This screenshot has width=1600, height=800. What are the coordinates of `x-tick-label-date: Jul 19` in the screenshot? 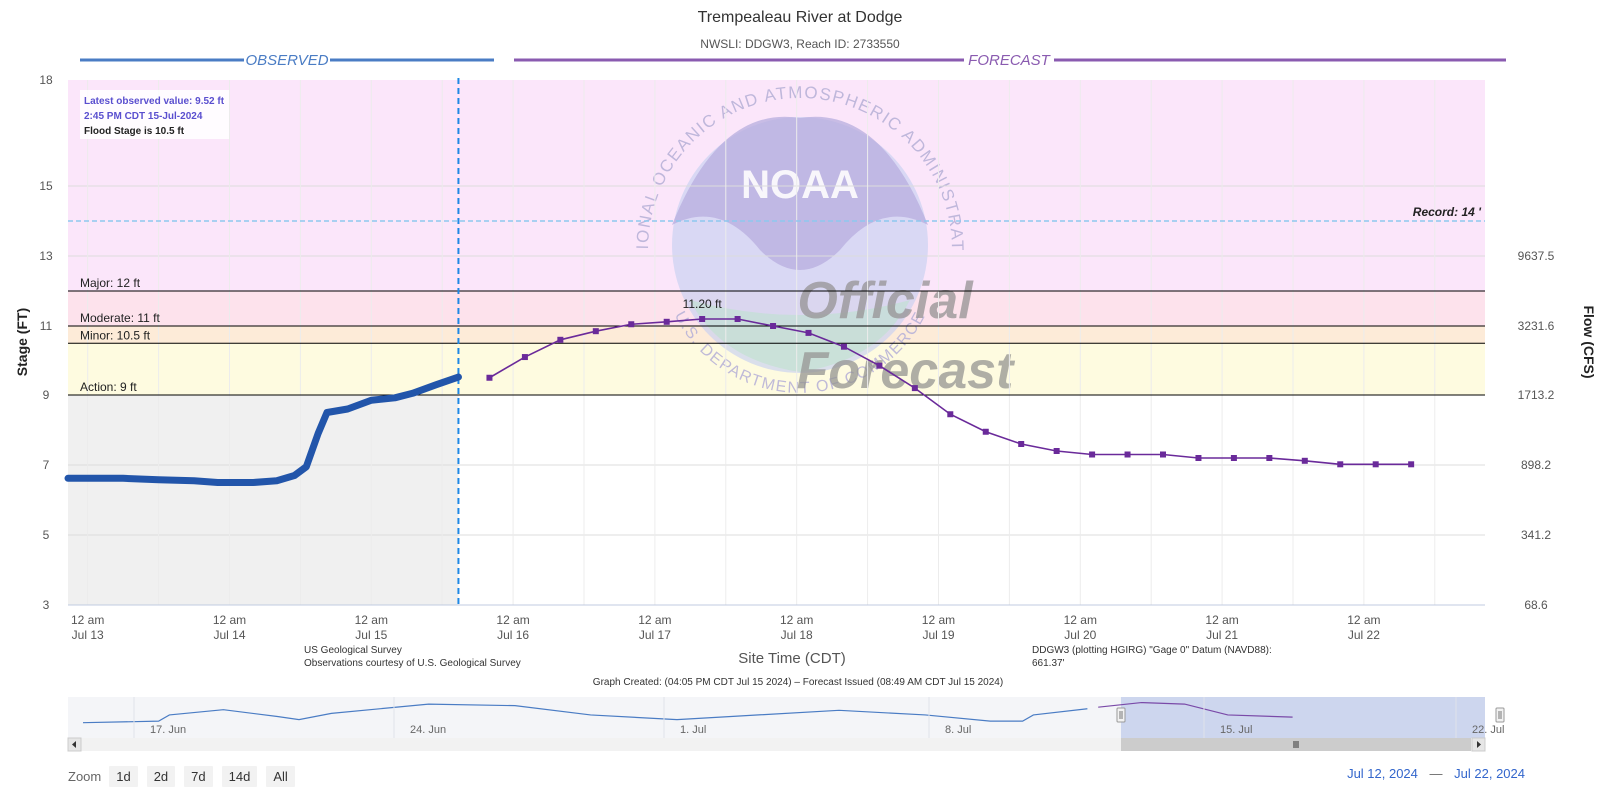 It's located at (938, 635).